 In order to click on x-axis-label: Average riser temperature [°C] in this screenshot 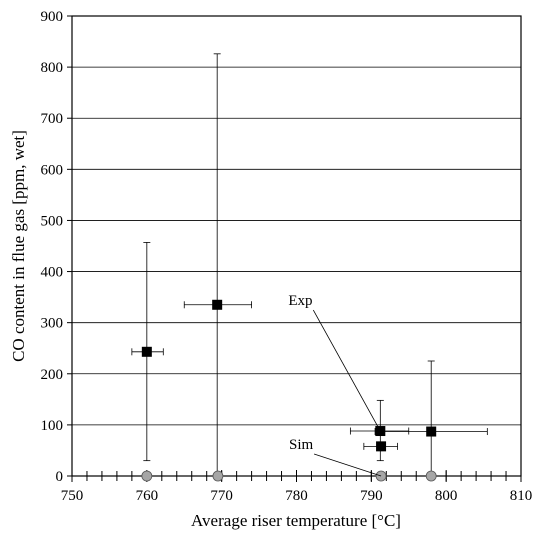, I will do `click(296, 520)`.